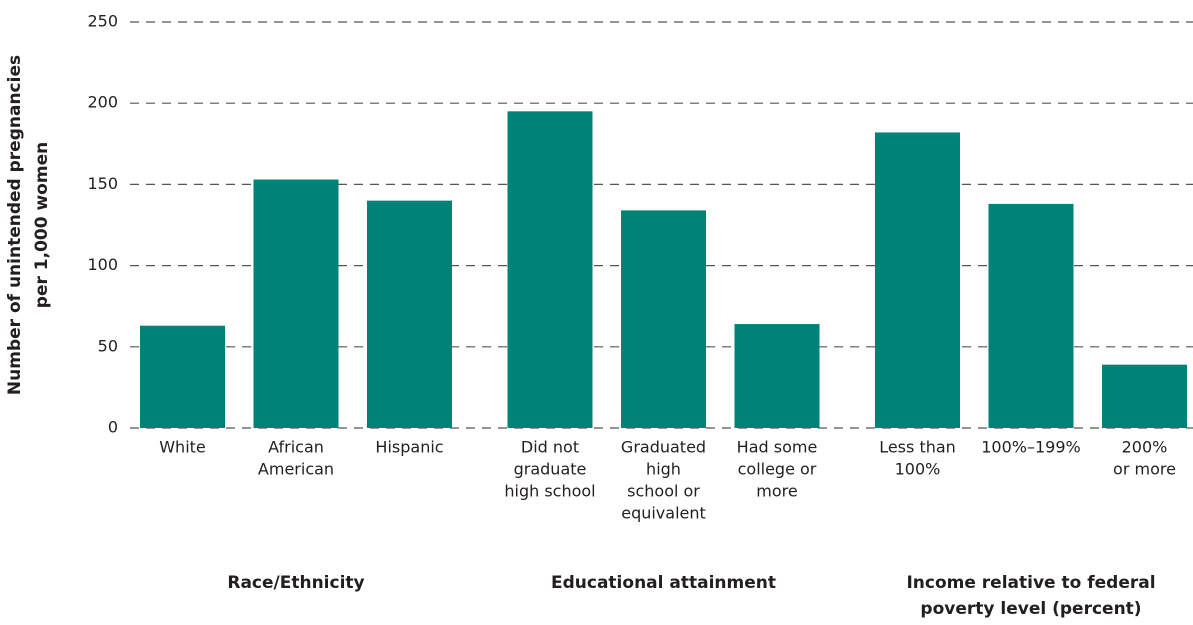 This screenshot has height=625, width=1193. I want to click on x-tick-label: Less than, so click(917, 447).